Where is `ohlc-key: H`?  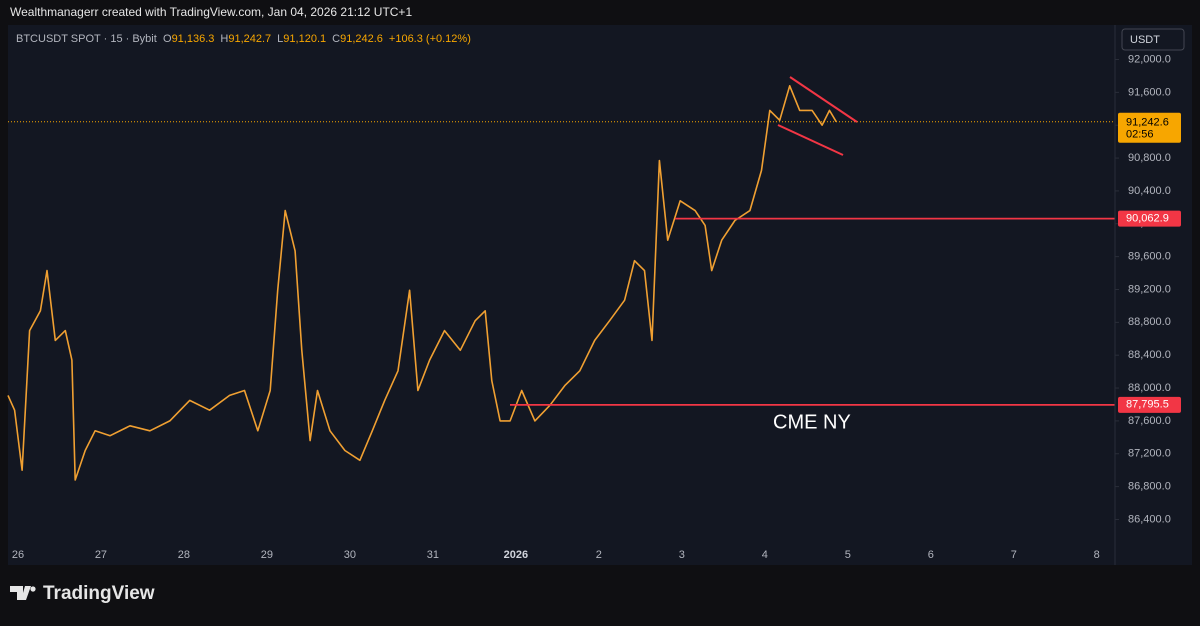
ohlc-key: H is located at coordinates (224, 39).